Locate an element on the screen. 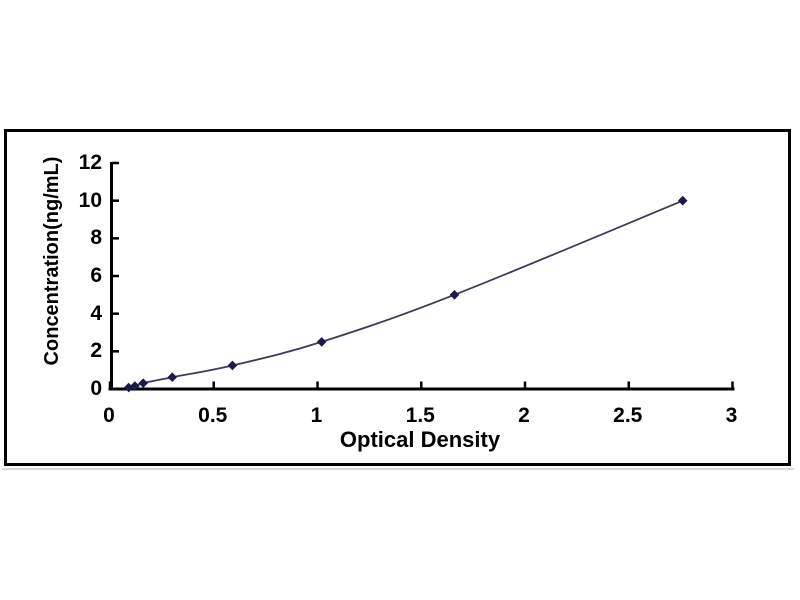 The width and height of the screenshot is (800, 600). y-tick-label: 12 is located at coordinates (90, 162).